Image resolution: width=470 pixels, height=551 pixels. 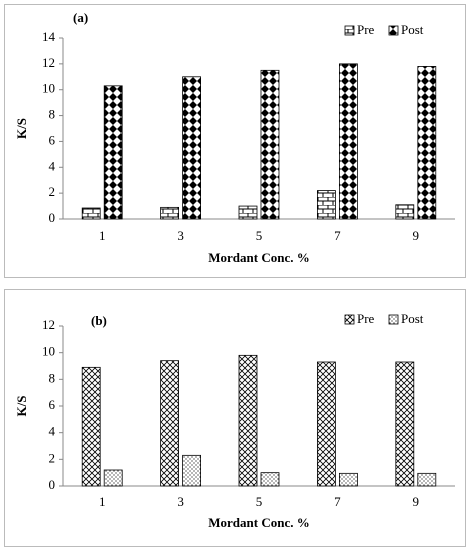 What do you see at coordinates (49, 36) in the screenshot?
I see `y-tick-label: 14` at bounding box center [49, 36].